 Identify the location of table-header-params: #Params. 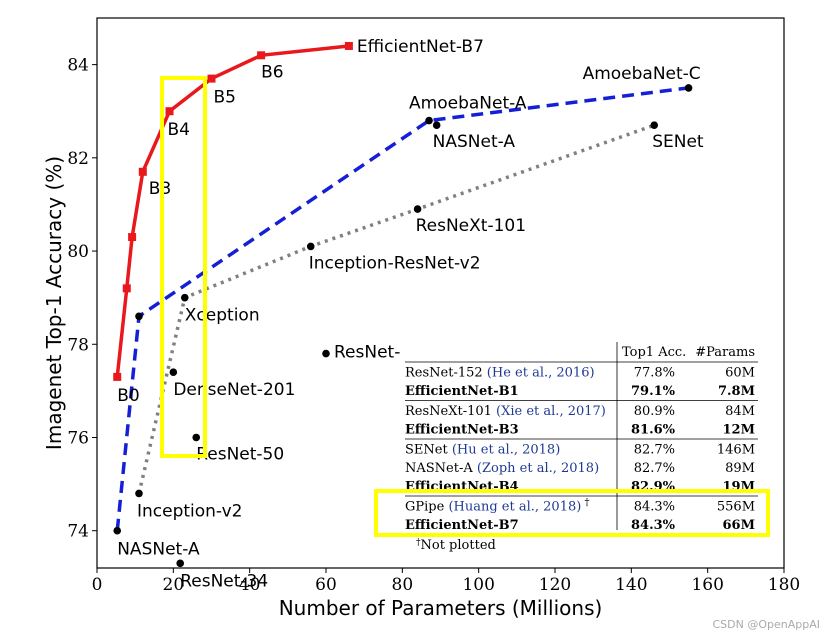
(725, 352).